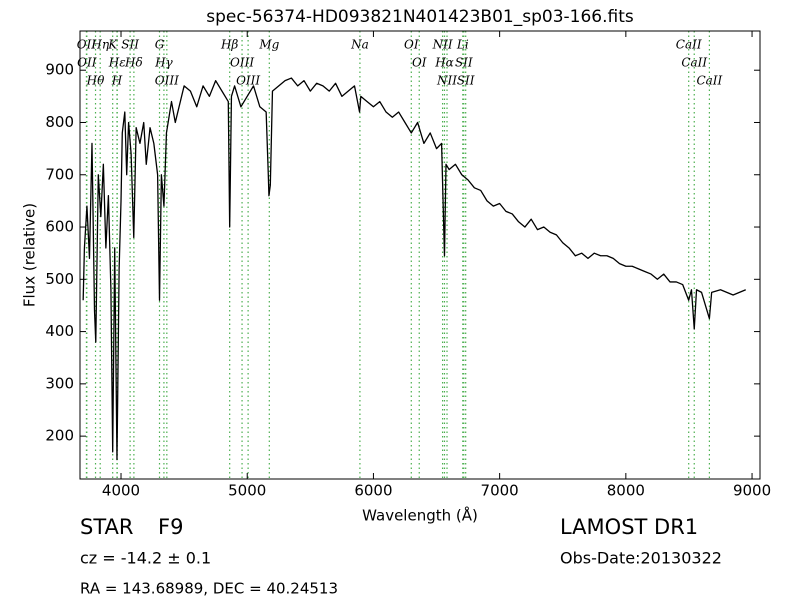  What do you see at coordinates (59, 383) in the screenshot?
I see `y-tick-label: 300` at bounding box center [59, 383].